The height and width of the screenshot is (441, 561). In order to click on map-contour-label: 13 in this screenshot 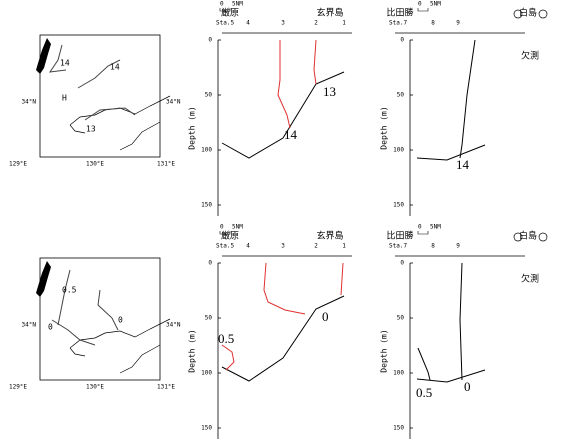, I will do `click(91, 129)`.